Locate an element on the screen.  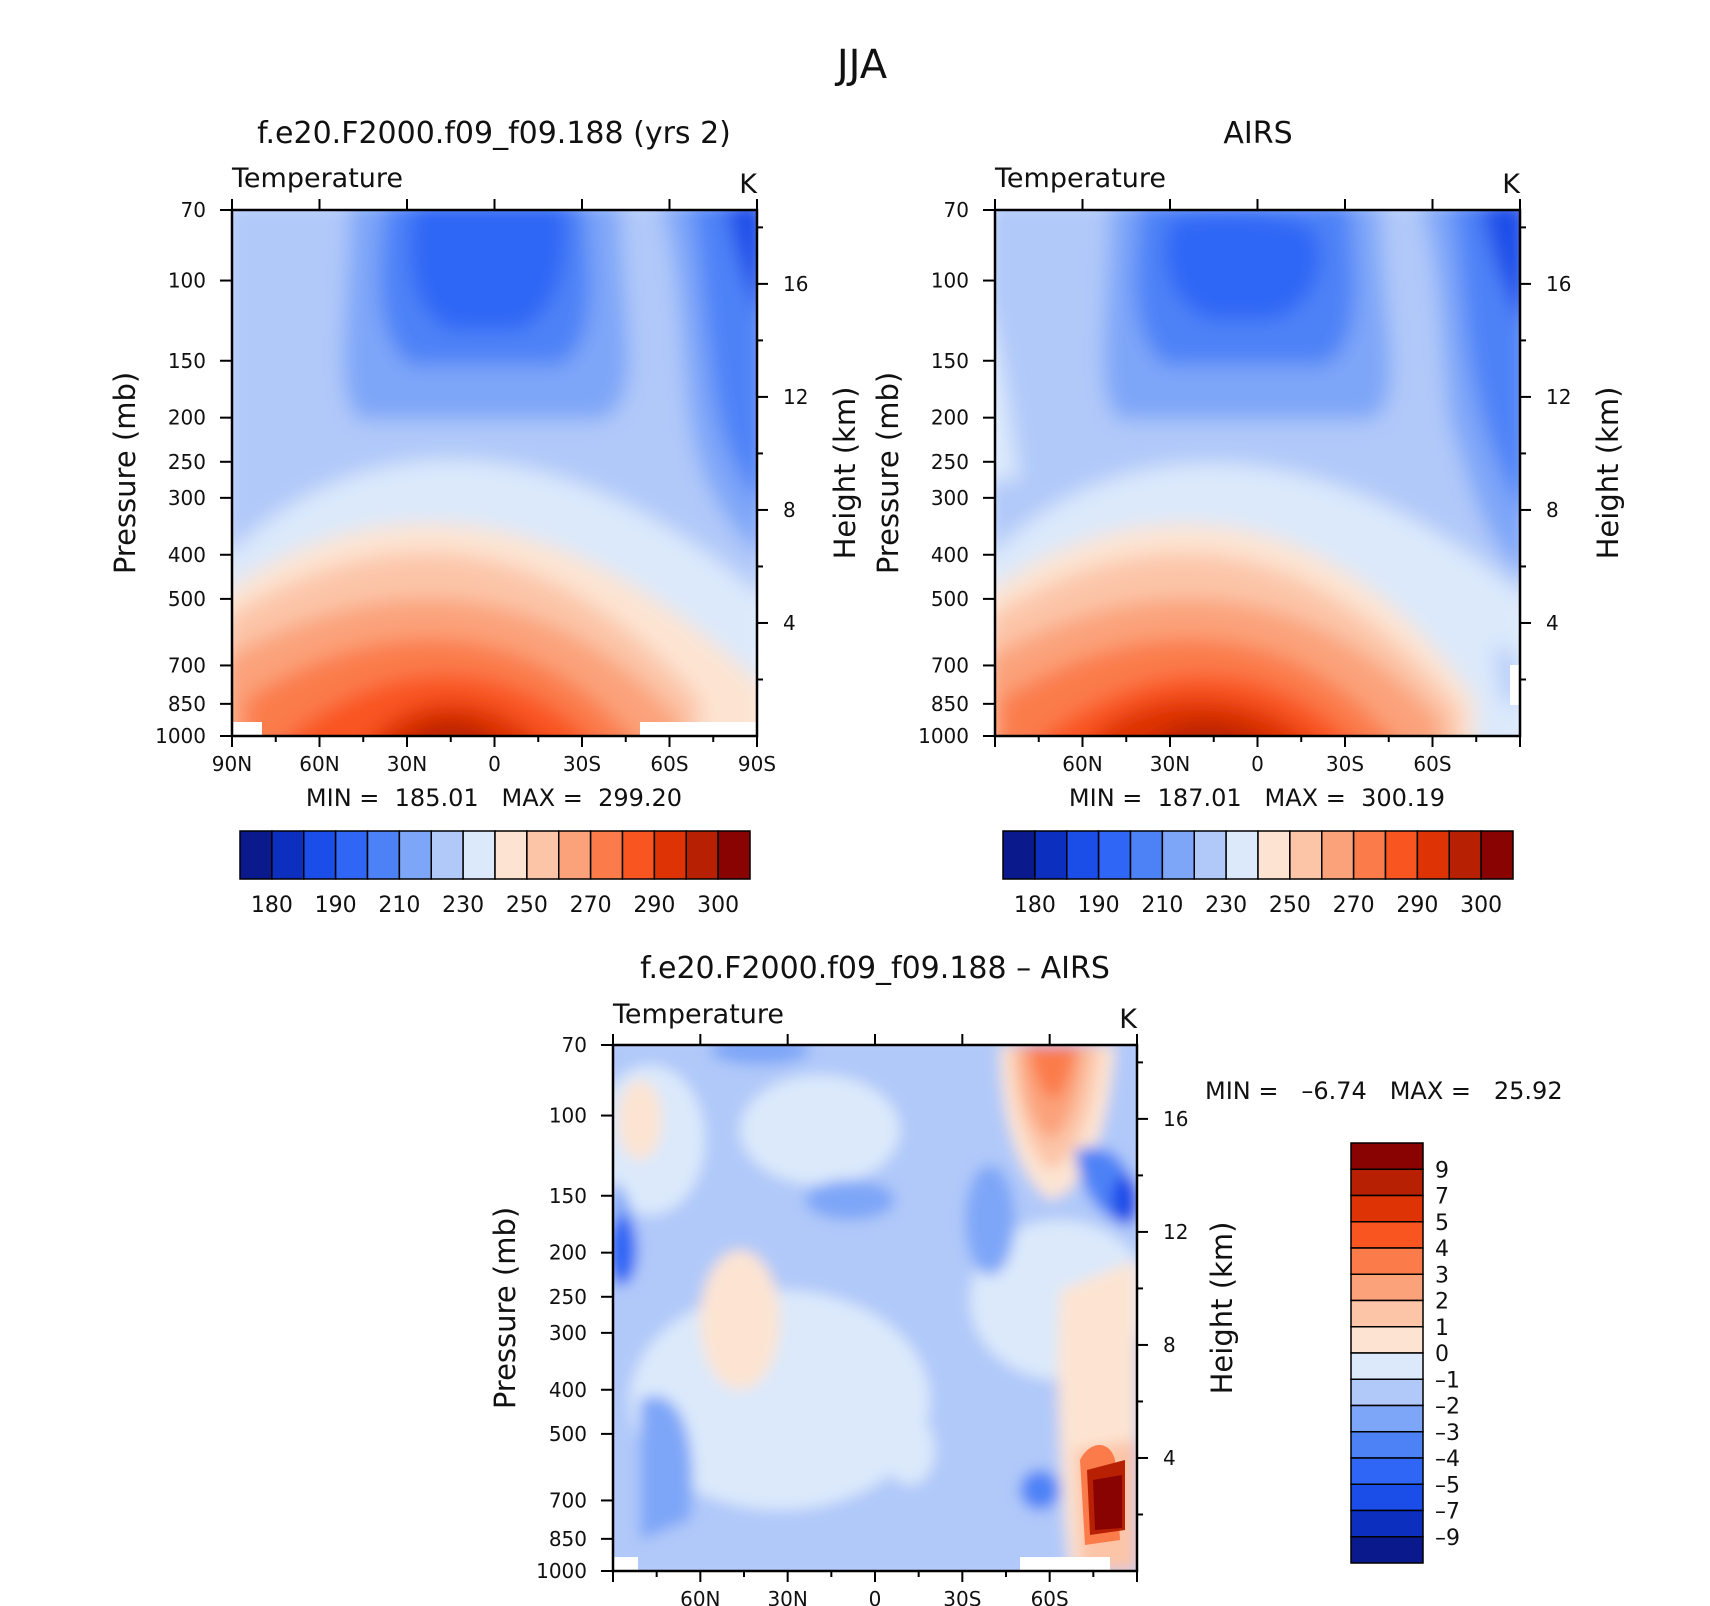
colorbar-label: 3 is located at coordinates (1442, 1275).